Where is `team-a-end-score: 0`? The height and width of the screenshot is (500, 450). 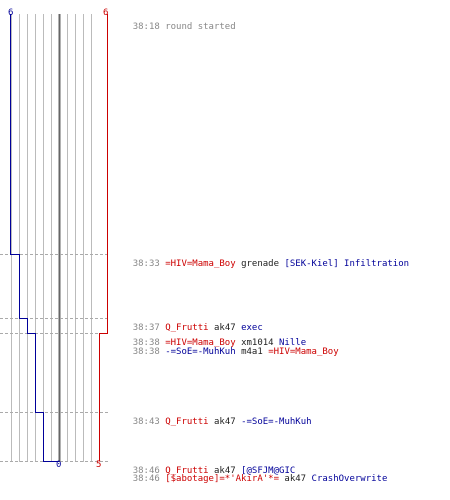 team-a-end-score: 0 is located at coordinates (59, 465).